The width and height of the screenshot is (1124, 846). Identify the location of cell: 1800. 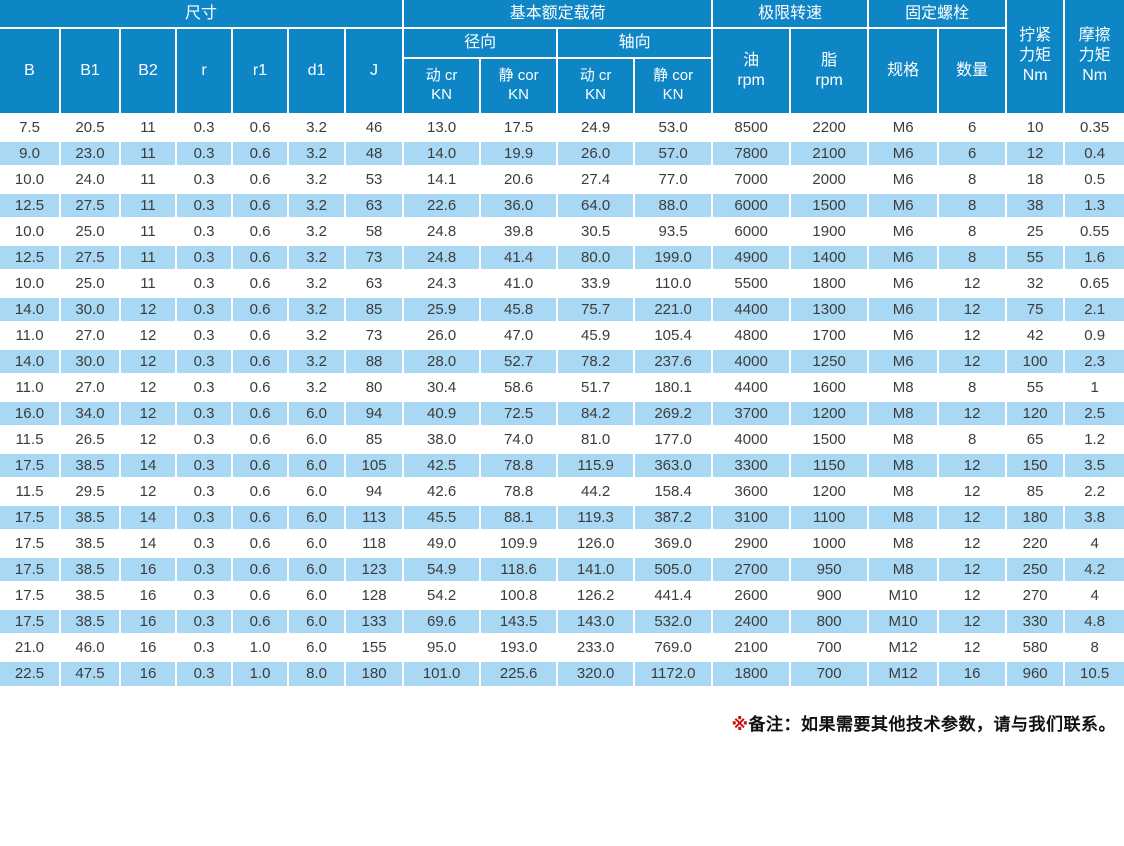
(751, 672).